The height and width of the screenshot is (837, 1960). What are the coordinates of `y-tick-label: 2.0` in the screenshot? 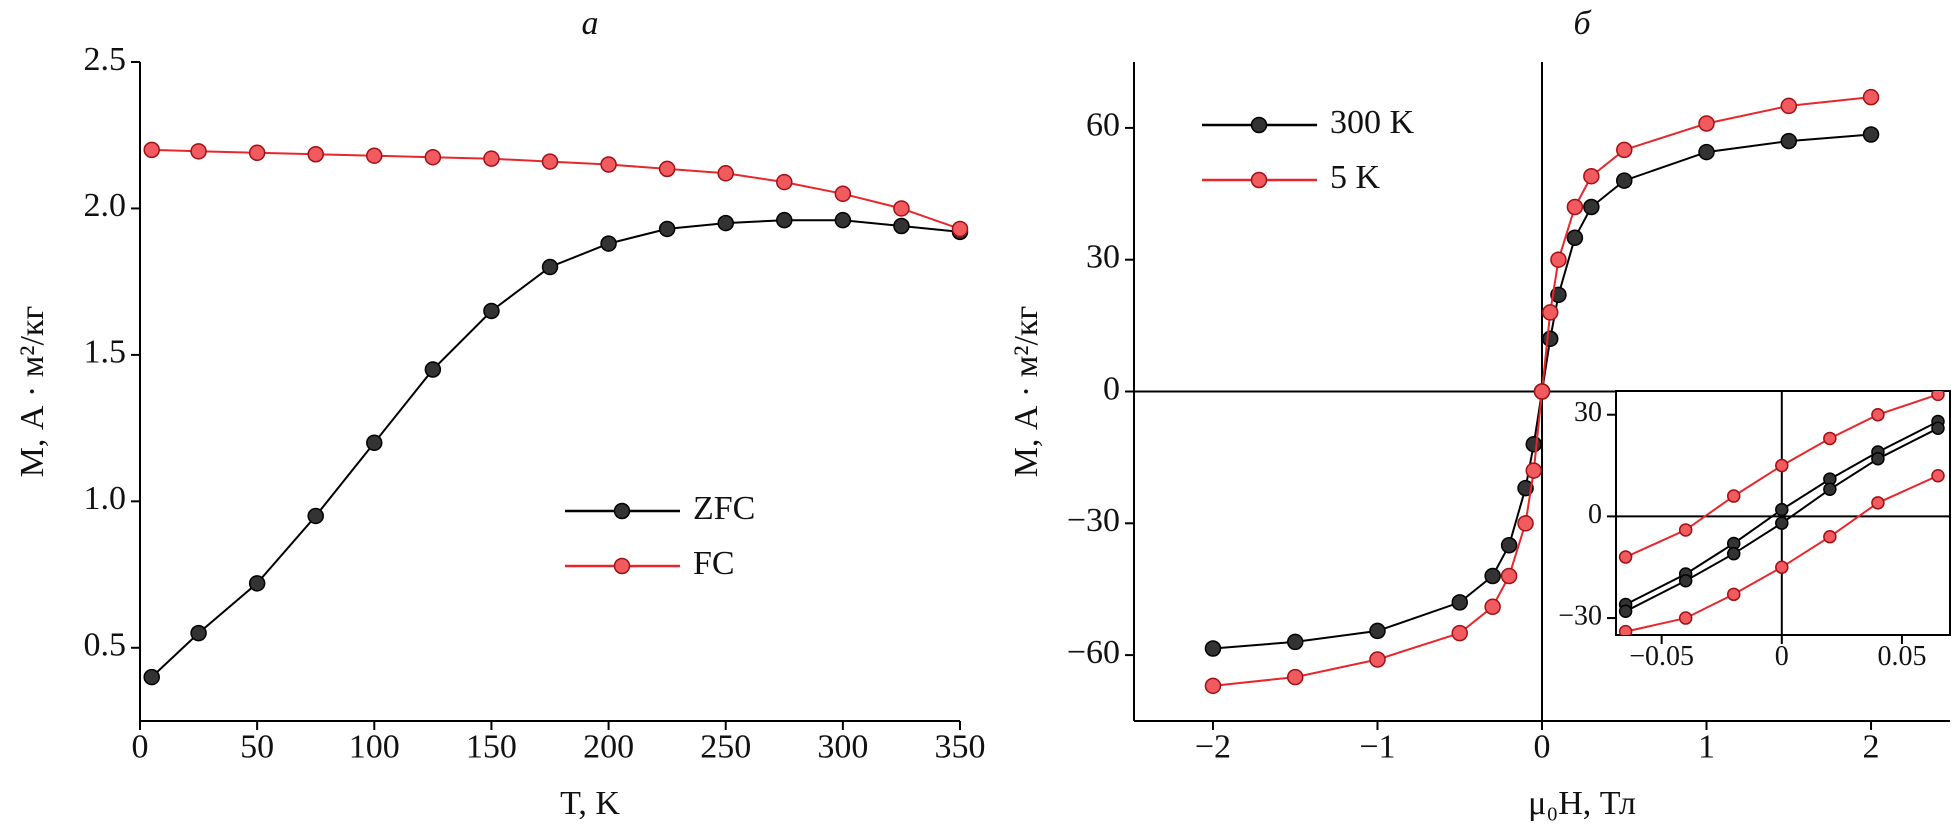 It's located at (105, 205).